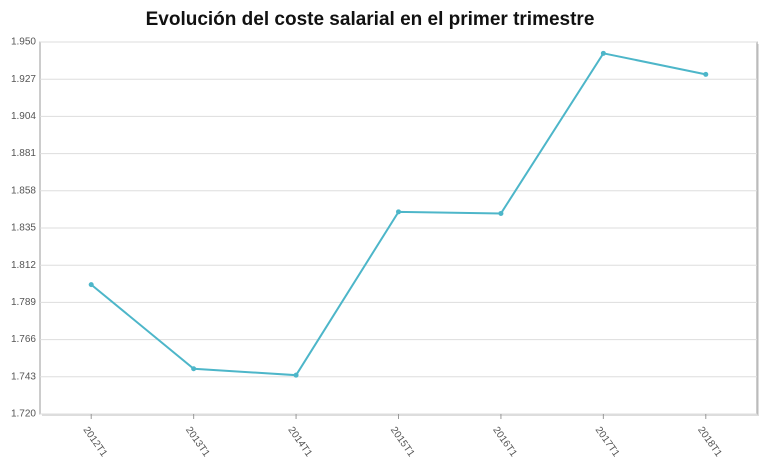 The image size is (768, 470). I want to click on y-tick-label: 1.720, so click(23, 414).